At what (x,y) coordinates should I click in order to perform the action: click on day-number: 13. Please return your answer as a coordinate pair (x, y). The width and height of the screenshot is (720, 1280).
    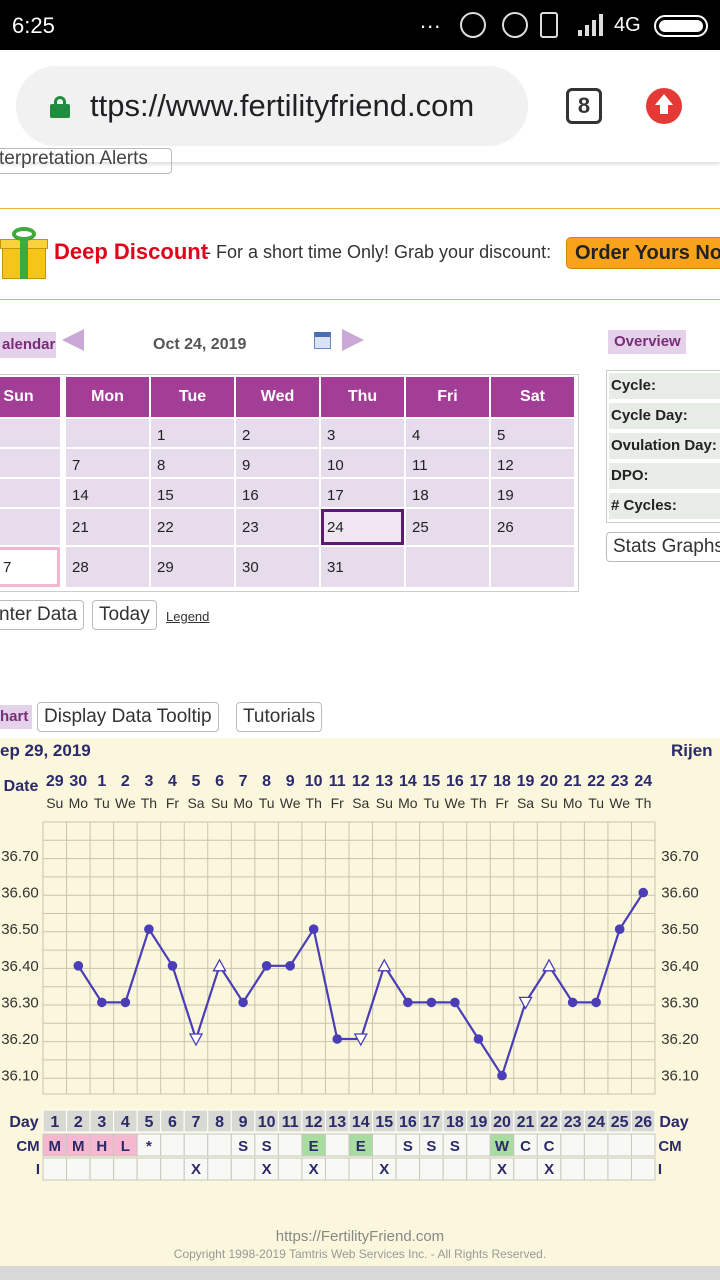
    Looking at the image, I should click on (337, 1122).